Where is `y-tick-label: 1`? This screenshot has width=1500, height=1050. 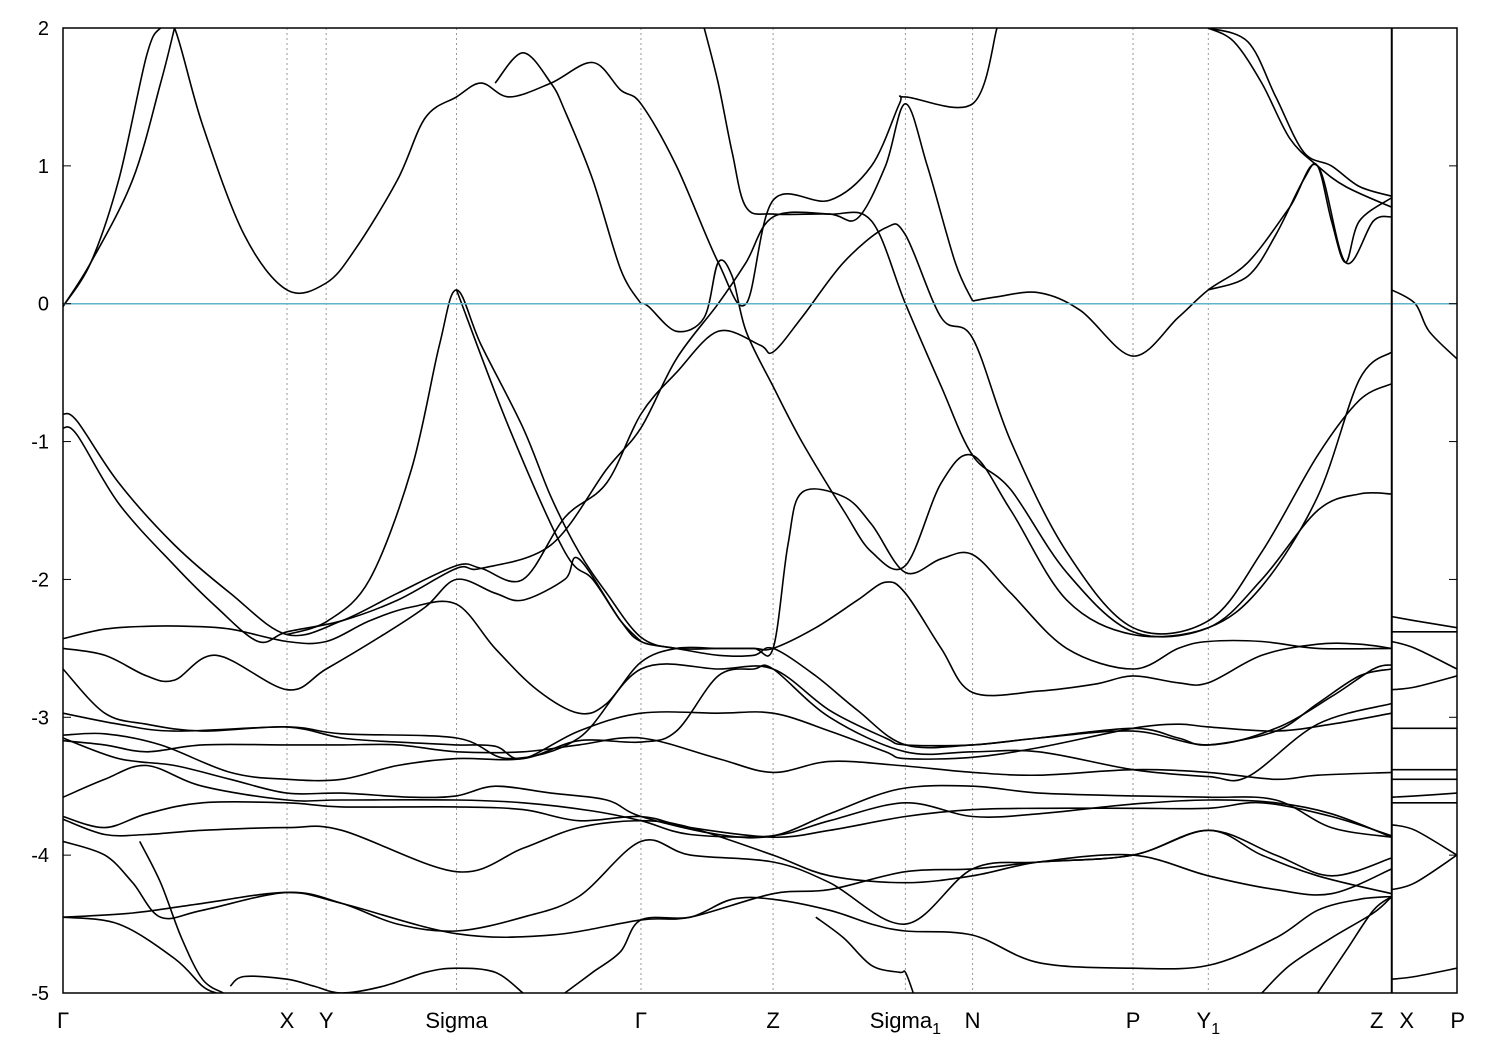
y-tick-label: 1 is located at coordinates (43, 167).